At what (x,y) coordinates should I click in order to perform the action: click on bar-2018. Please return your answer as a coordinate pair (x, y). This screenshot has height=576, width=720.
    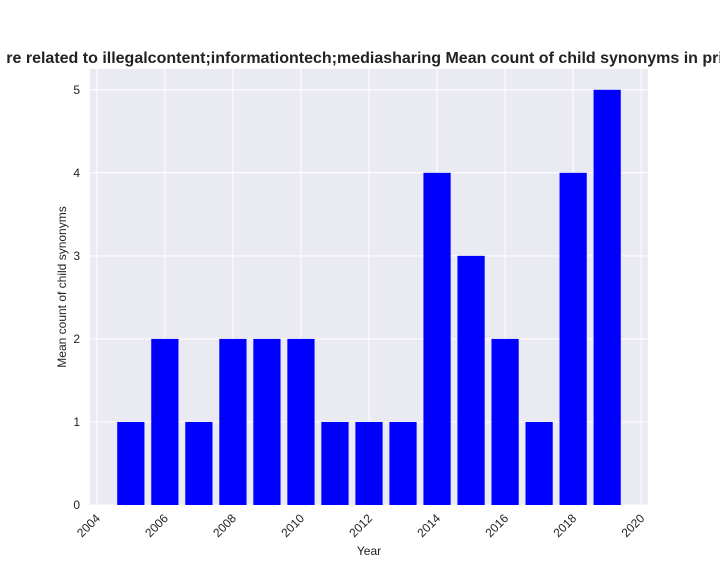
    Looking at the image, I should click on (573, 339).